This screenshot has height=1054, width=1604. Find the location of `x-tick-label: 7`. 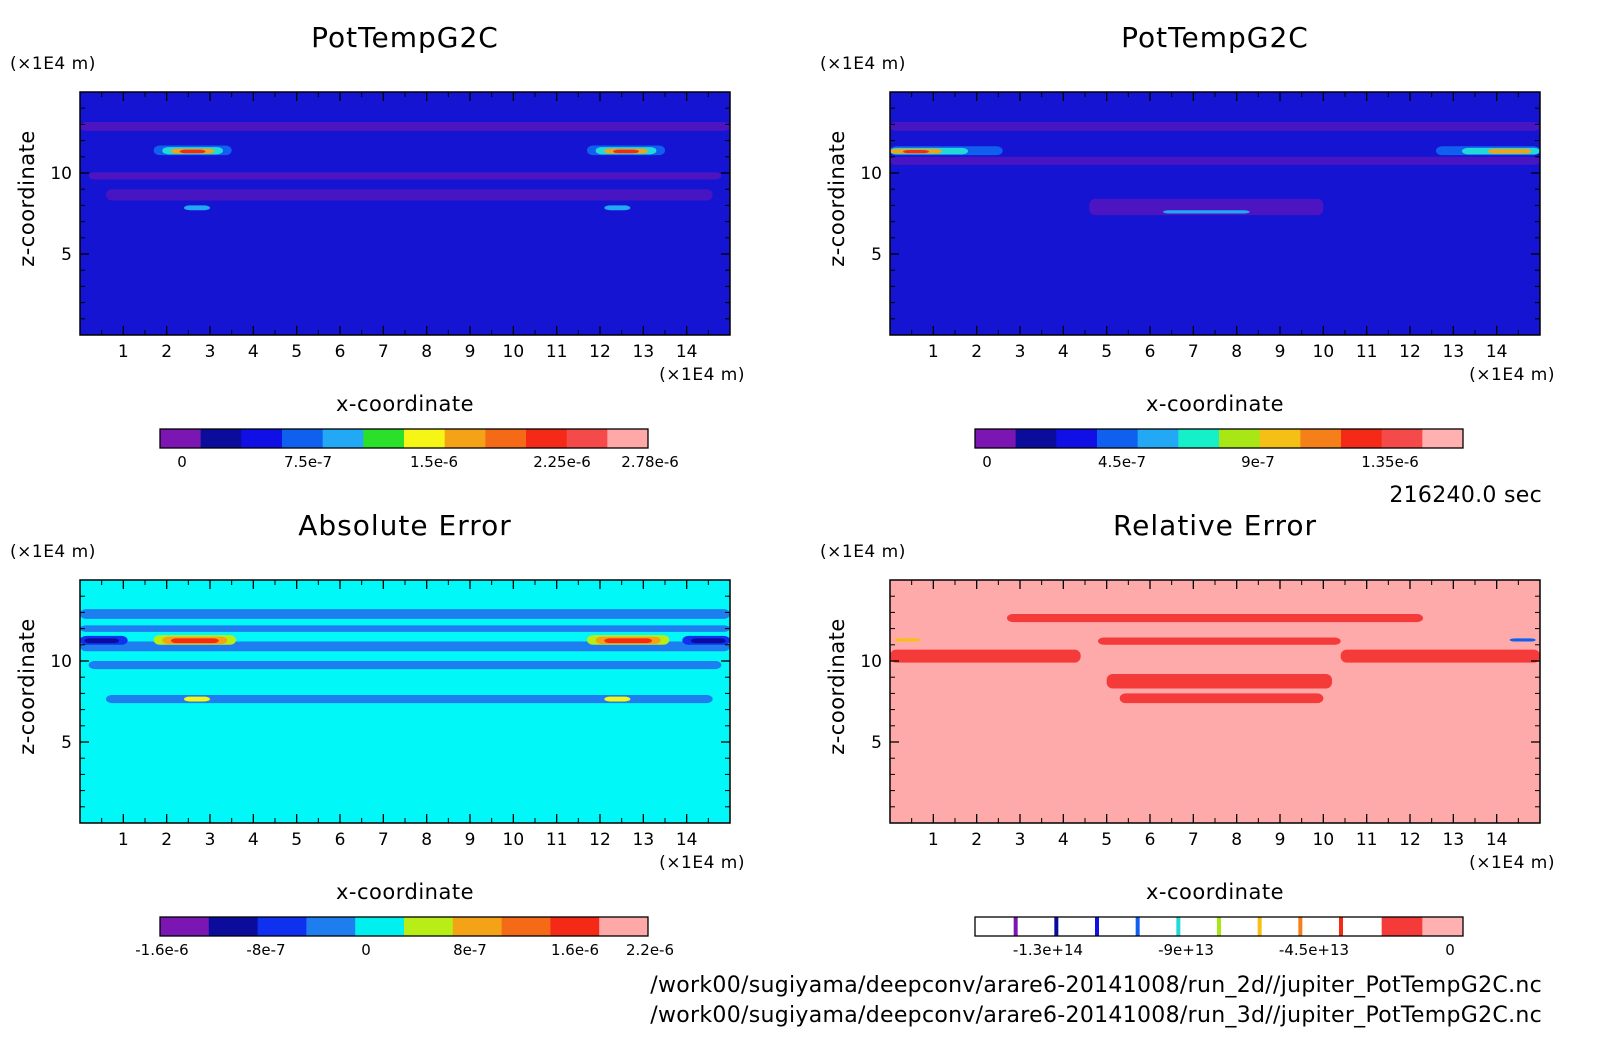

x-tick-label: 7 is located at coordinates (383, 840).